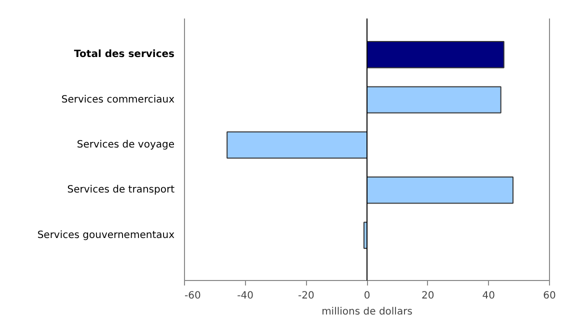  What do you see at coordinates (118, 100) in the screenshot?
I see `y-tick-label: Services commerciaux` at bounding box center [118, 100].